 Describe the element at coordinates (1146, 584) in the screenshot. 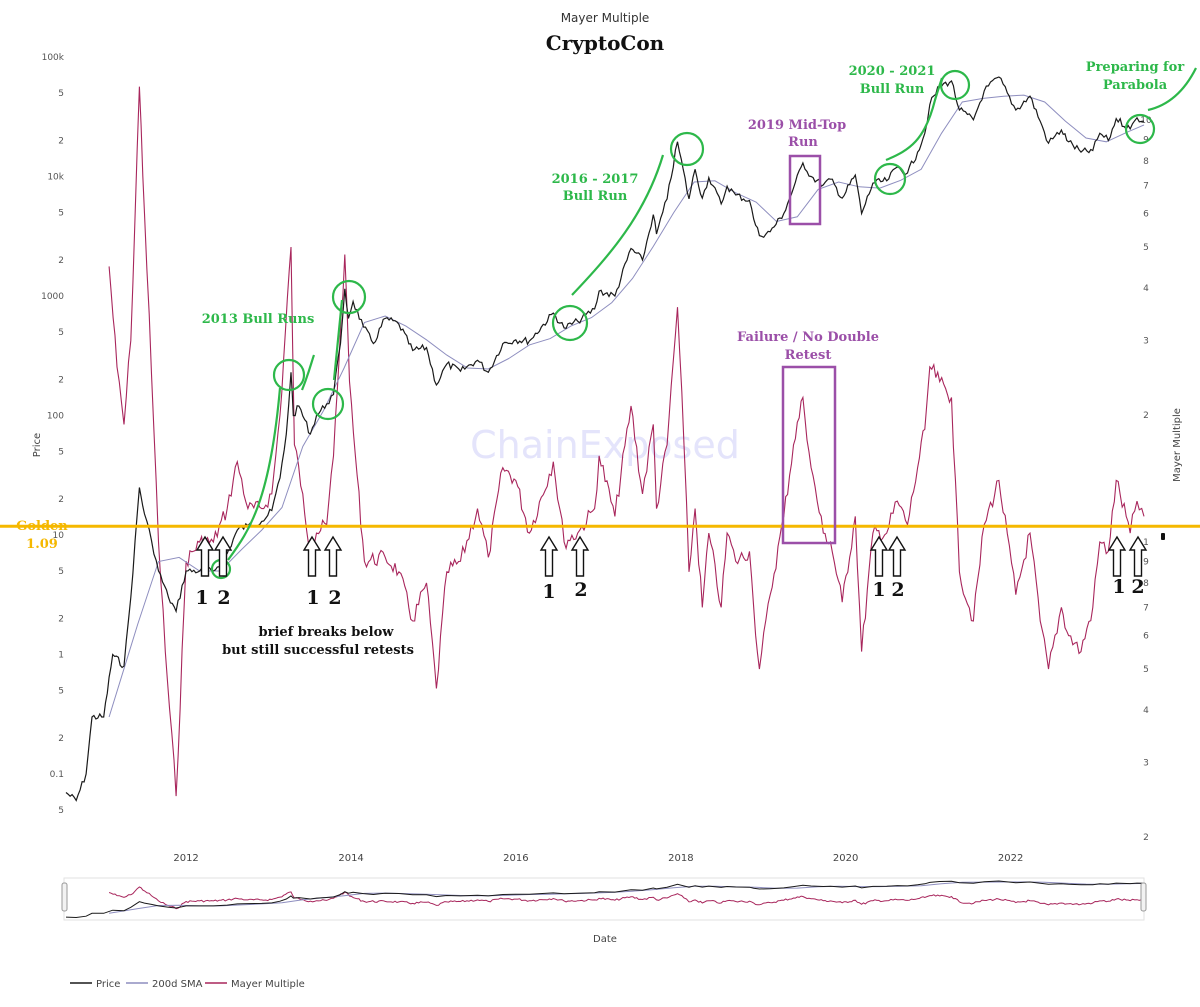

I see `right-tick-11: 8` at that location.